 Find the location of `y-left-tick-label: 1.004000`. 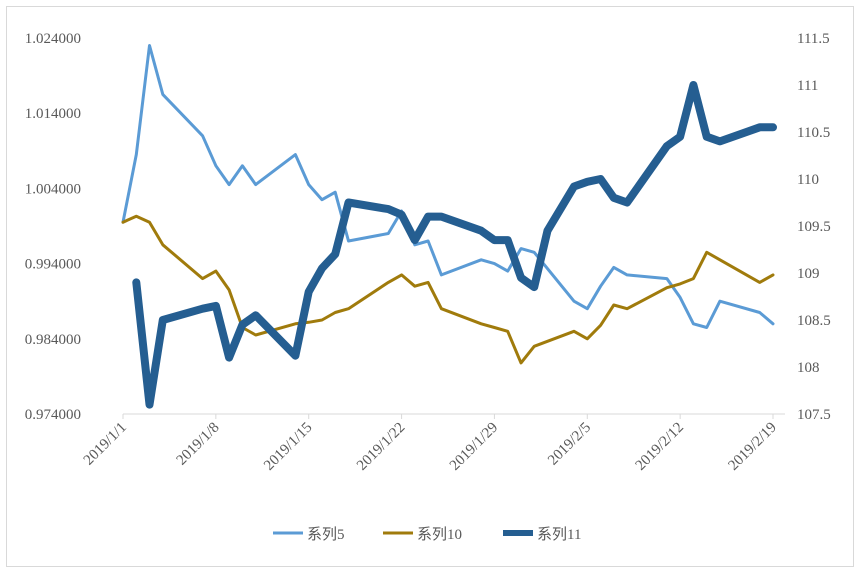

y-left-tick-label: 1.004000 is located at coordinates (53, 189).